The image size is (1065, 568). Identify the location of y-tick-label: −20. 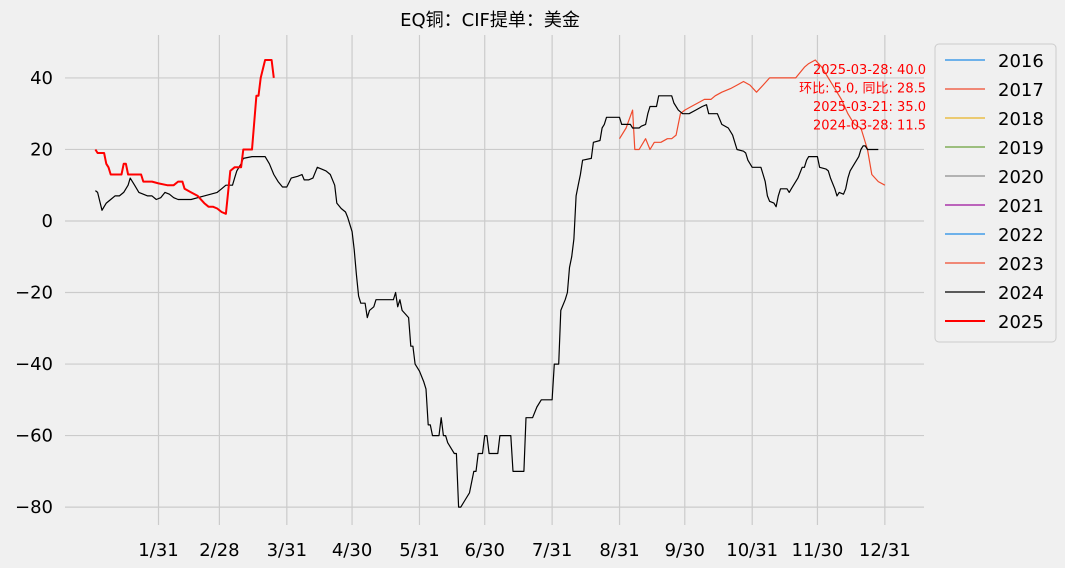
(34, 293).